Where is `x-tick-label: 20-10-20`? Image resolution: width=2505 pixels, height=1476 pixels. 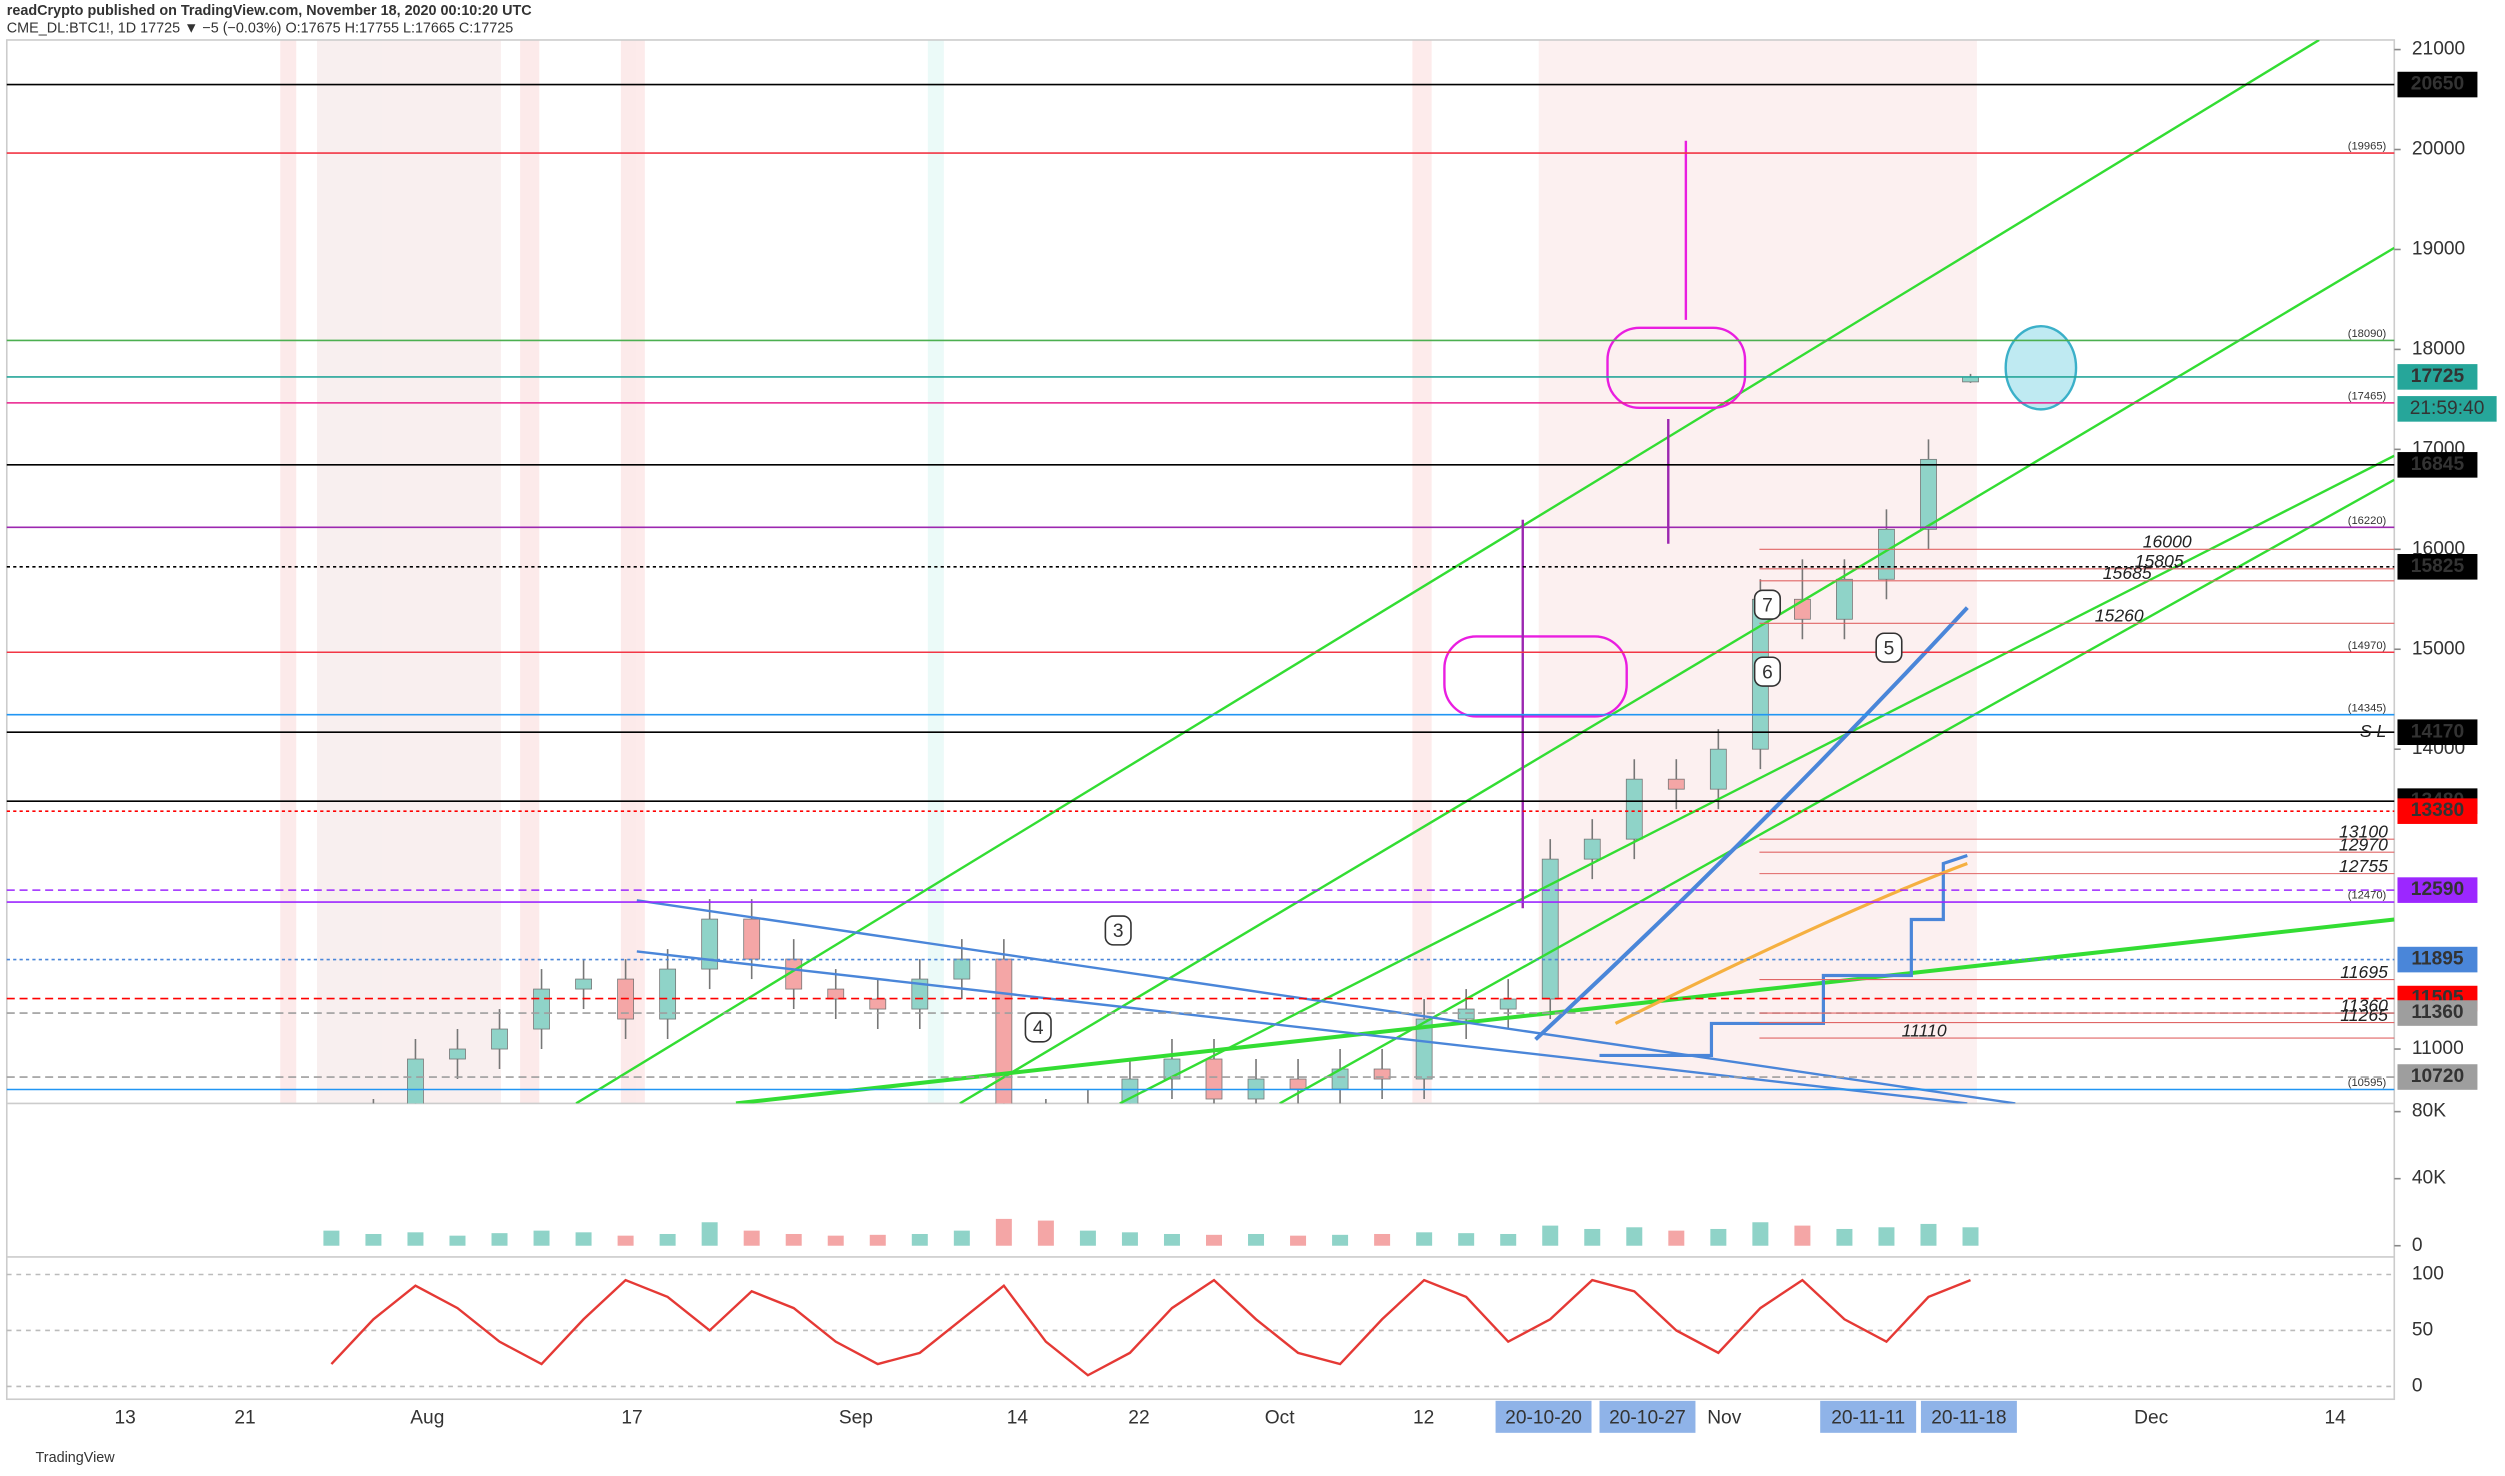
x-tick-label: 20-10-20 is located at coordinates (1543, 1417).